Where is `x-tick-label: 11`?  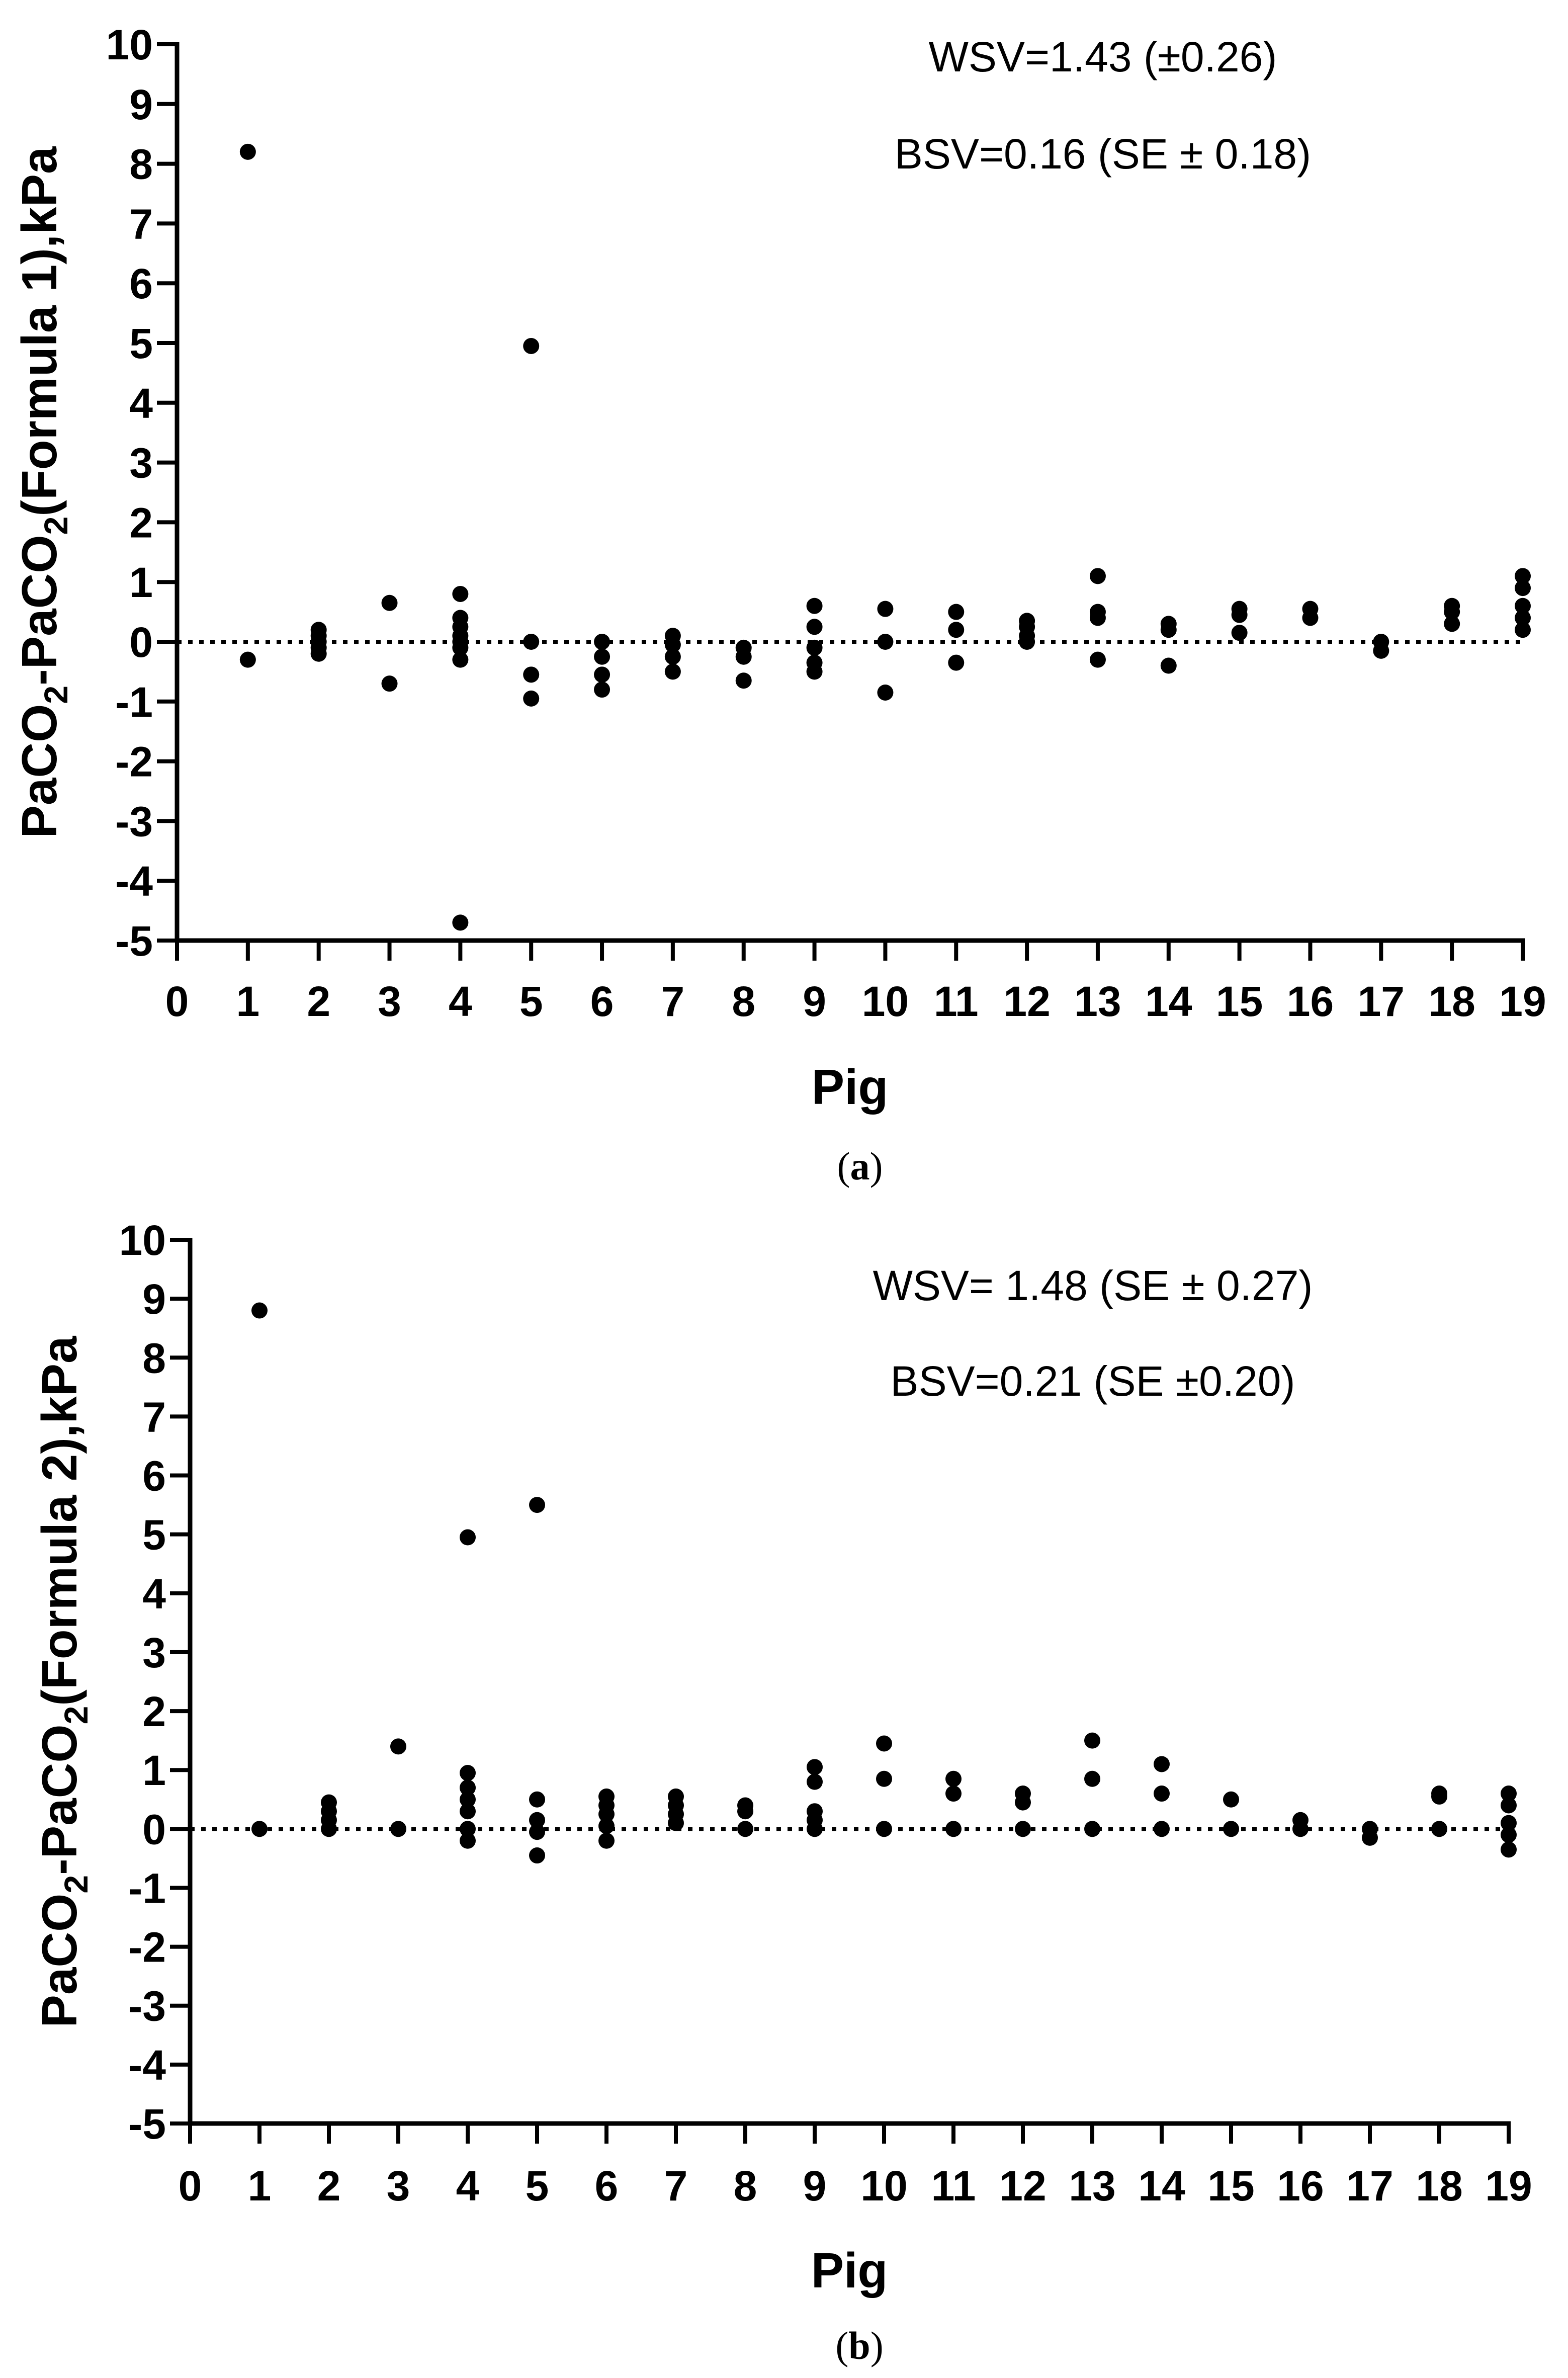
x-tick-label: 11 is located at coordinates (956, 1001).